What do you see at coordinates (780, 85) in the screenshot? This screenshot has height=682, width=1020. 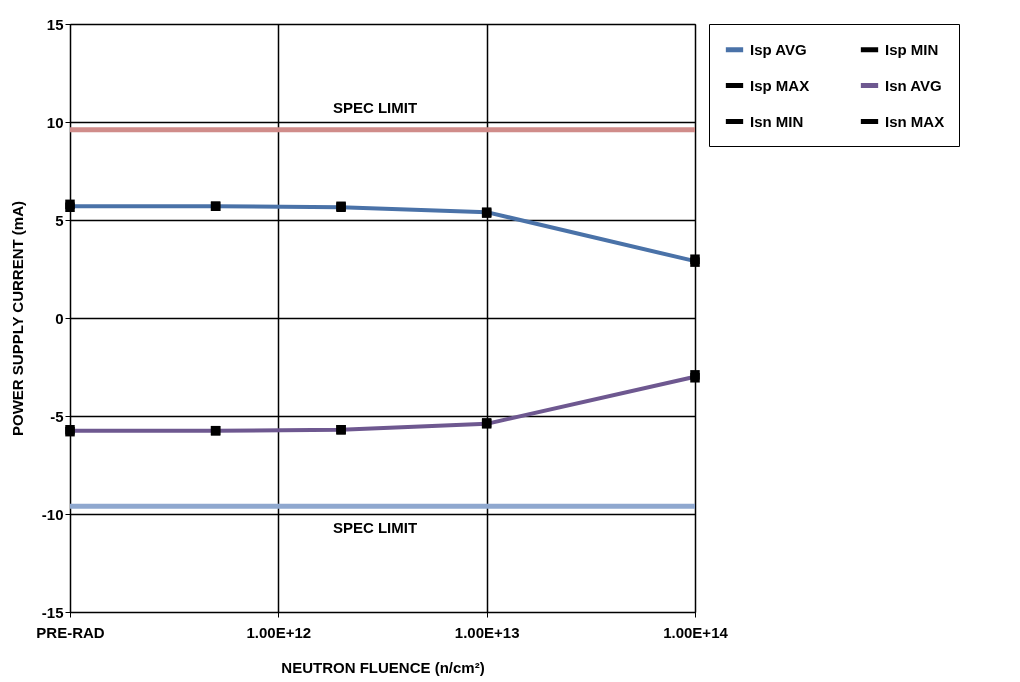 I see `legend-label: Isp MAX` at bounding box center [780, 85].